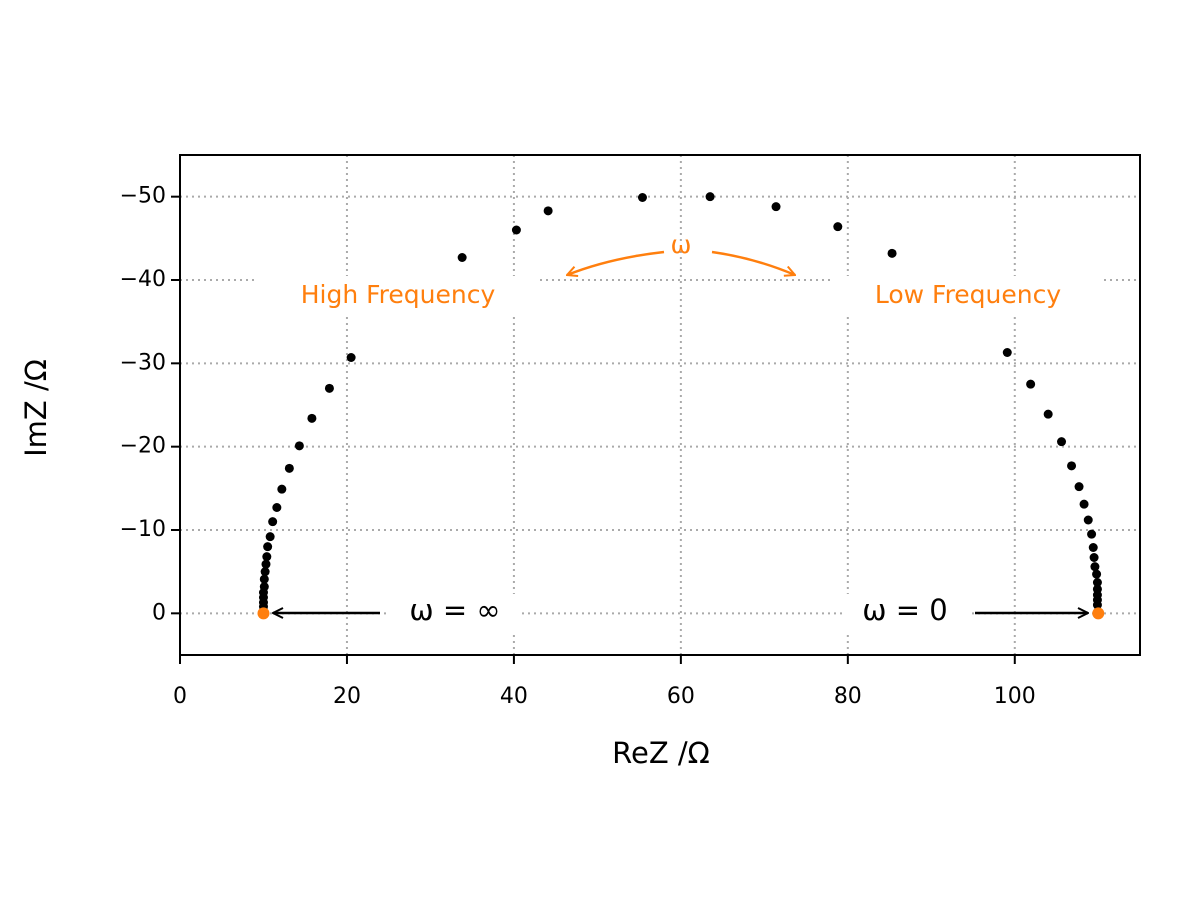 This screenshot has width=1200, height=900. What do you see at coordinates (159, 612) in the screenshot?
I see `y-tick-label: 0` at bounding box center [159, 612].